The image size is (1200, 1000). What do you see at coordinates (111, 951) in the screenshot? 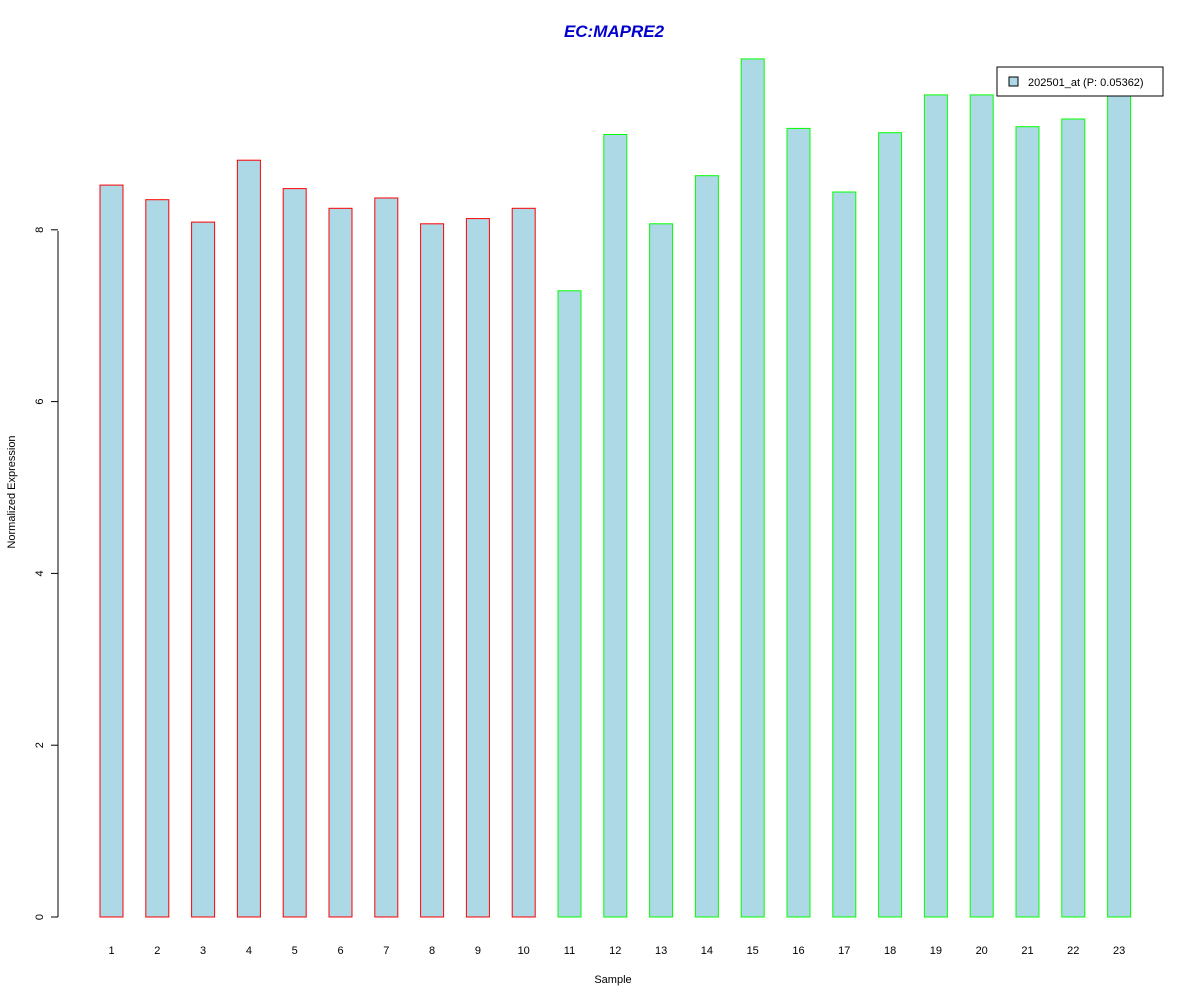
I see `x-tick-label-1: 1` at bounding box center [111, 951].